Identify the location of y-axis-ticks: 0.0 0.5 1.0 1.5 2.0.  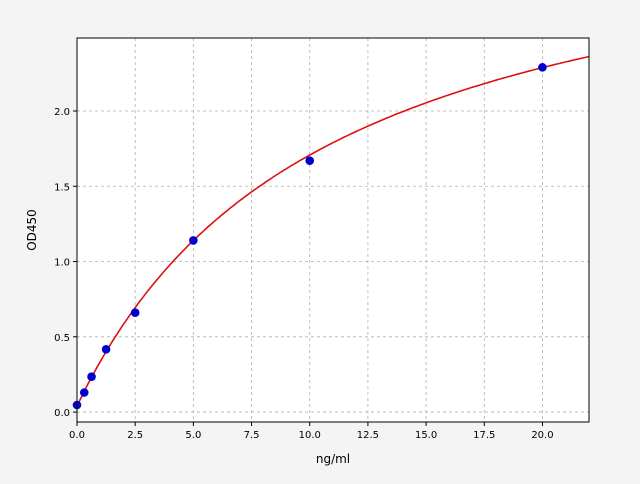
(65, 263).